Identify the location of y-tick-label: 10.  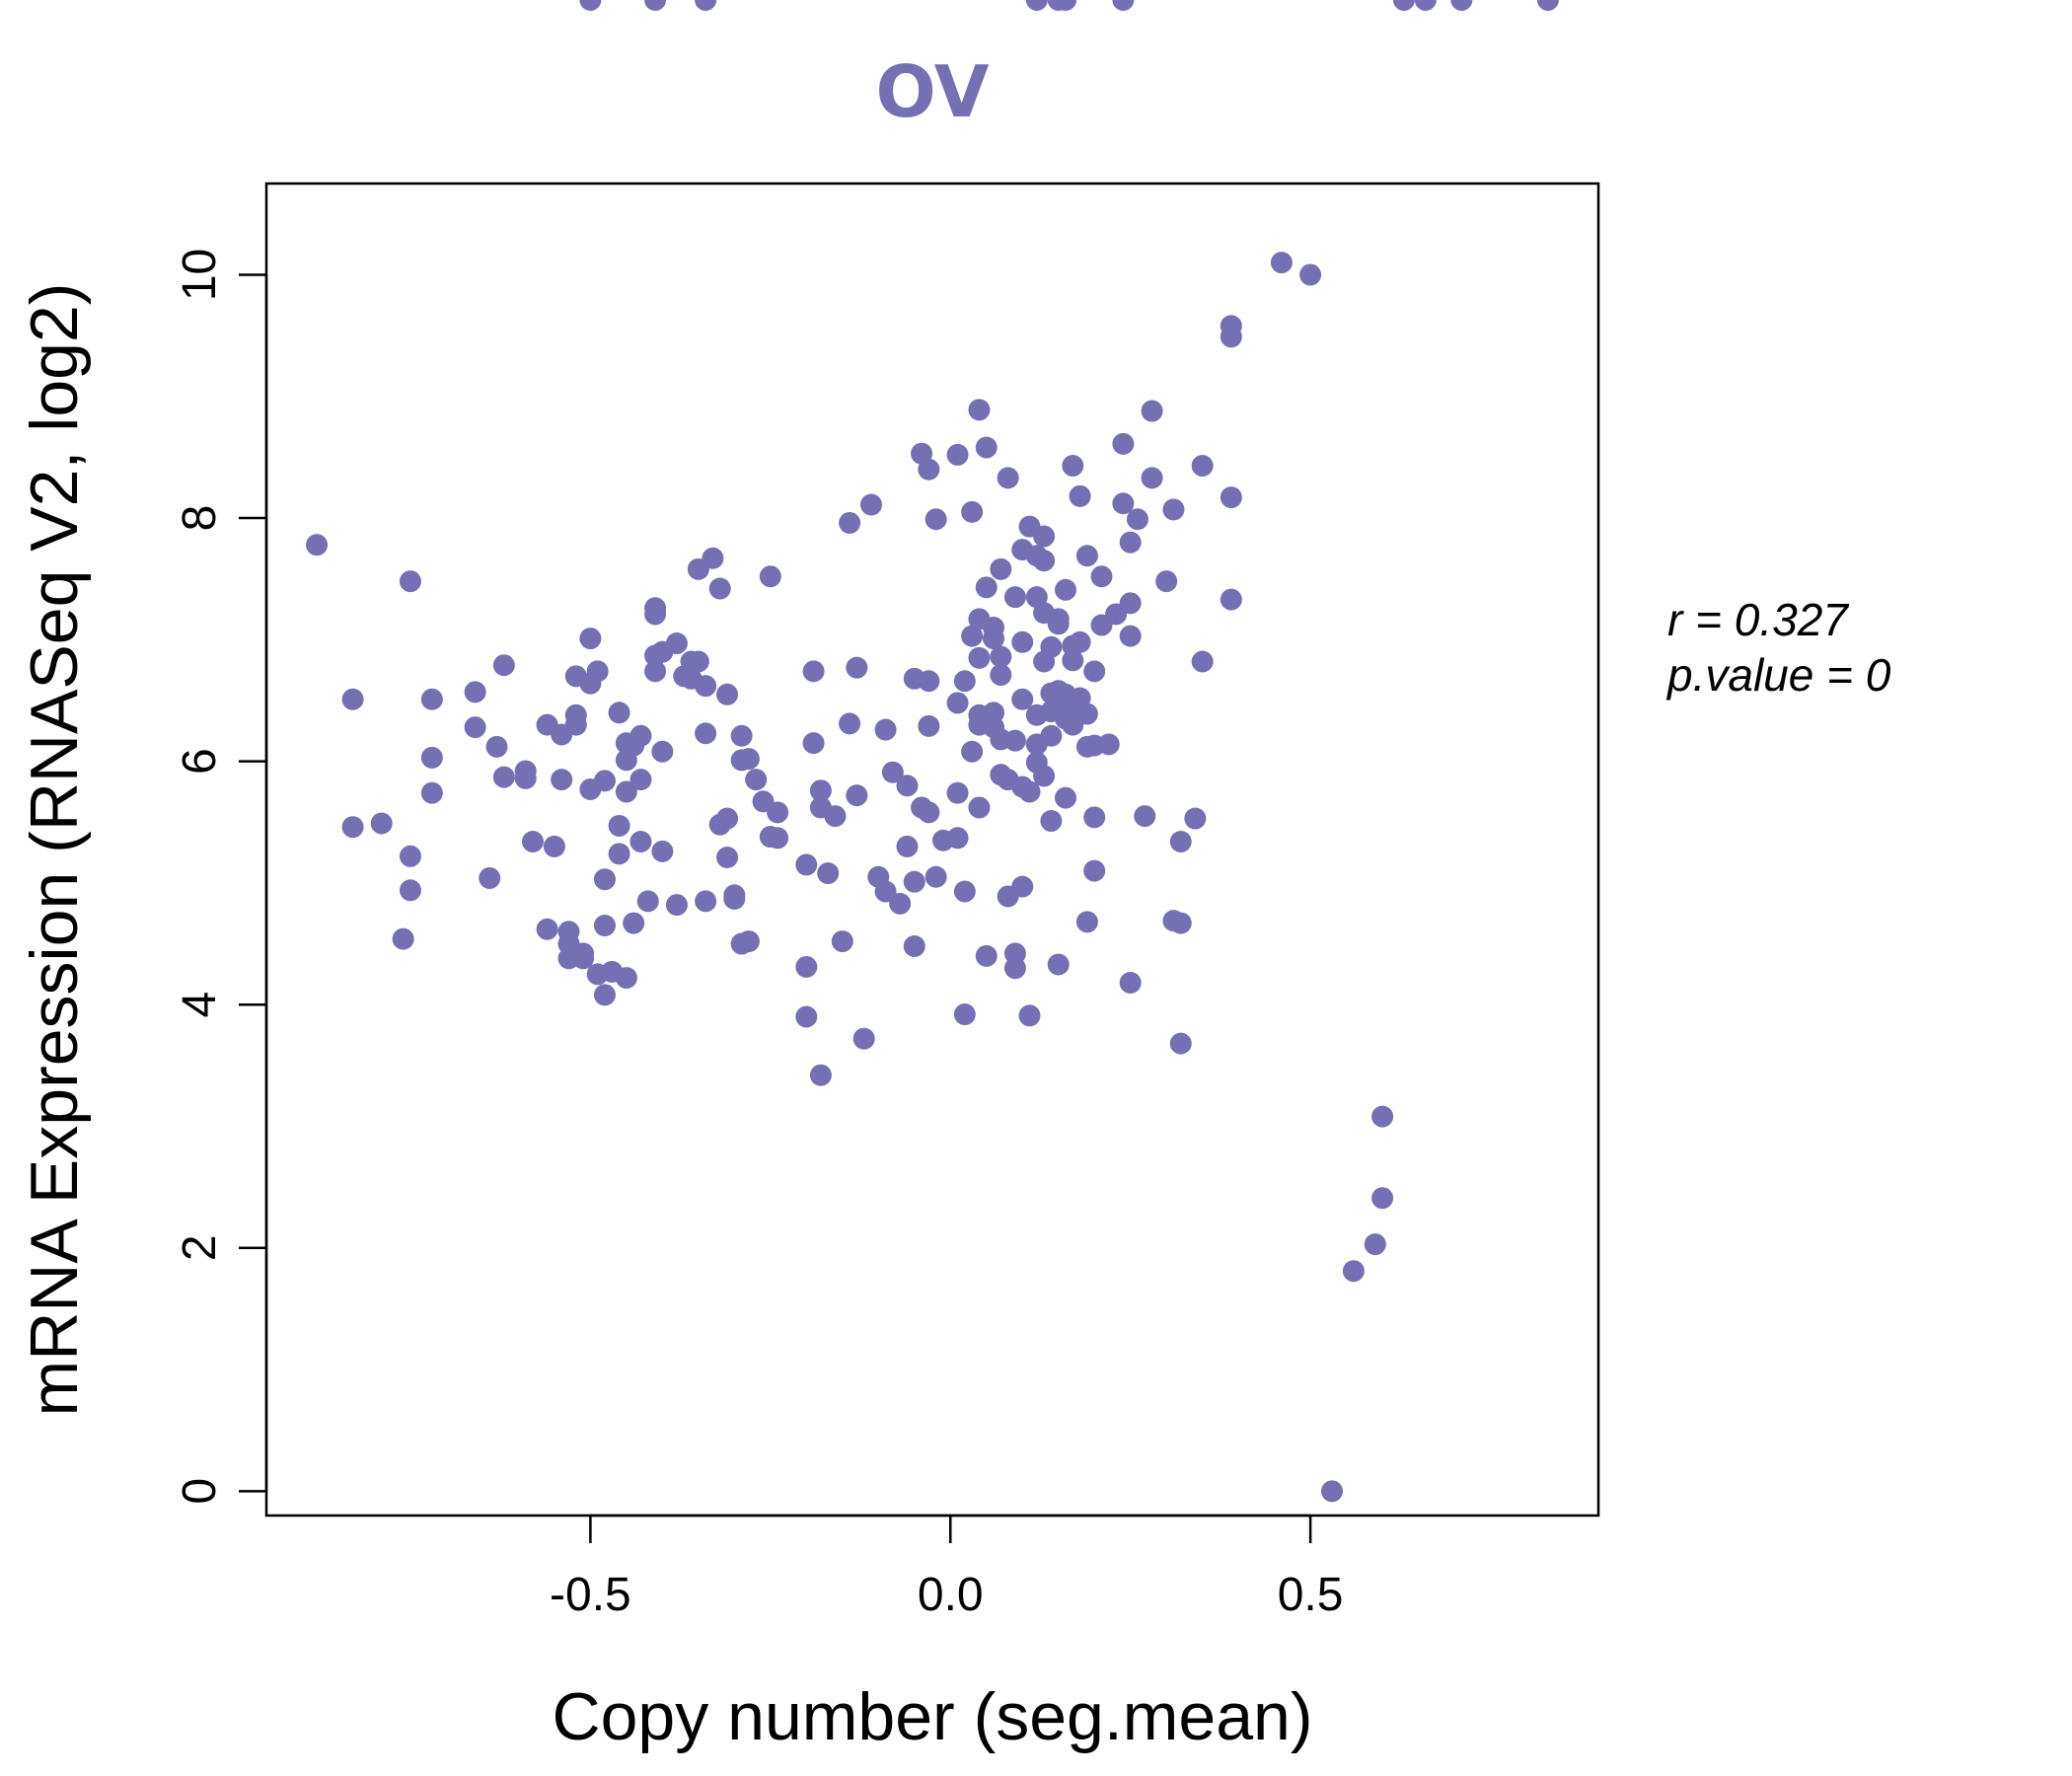
(200, 275).